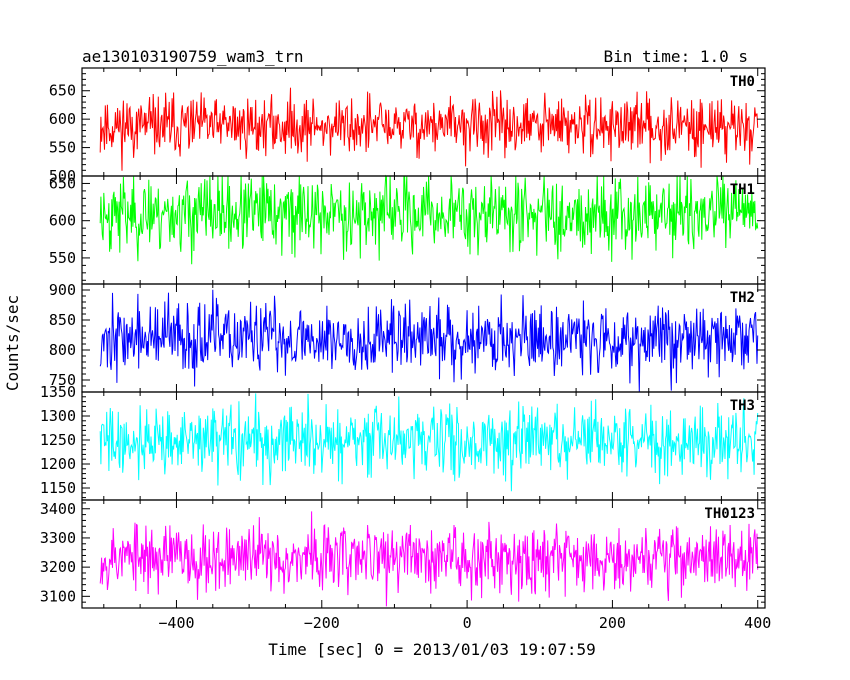  What do you see at coordinates (58, 464) in the screenshot?
I see `y-tick-label: 1200` at bounding box center [58, 464].